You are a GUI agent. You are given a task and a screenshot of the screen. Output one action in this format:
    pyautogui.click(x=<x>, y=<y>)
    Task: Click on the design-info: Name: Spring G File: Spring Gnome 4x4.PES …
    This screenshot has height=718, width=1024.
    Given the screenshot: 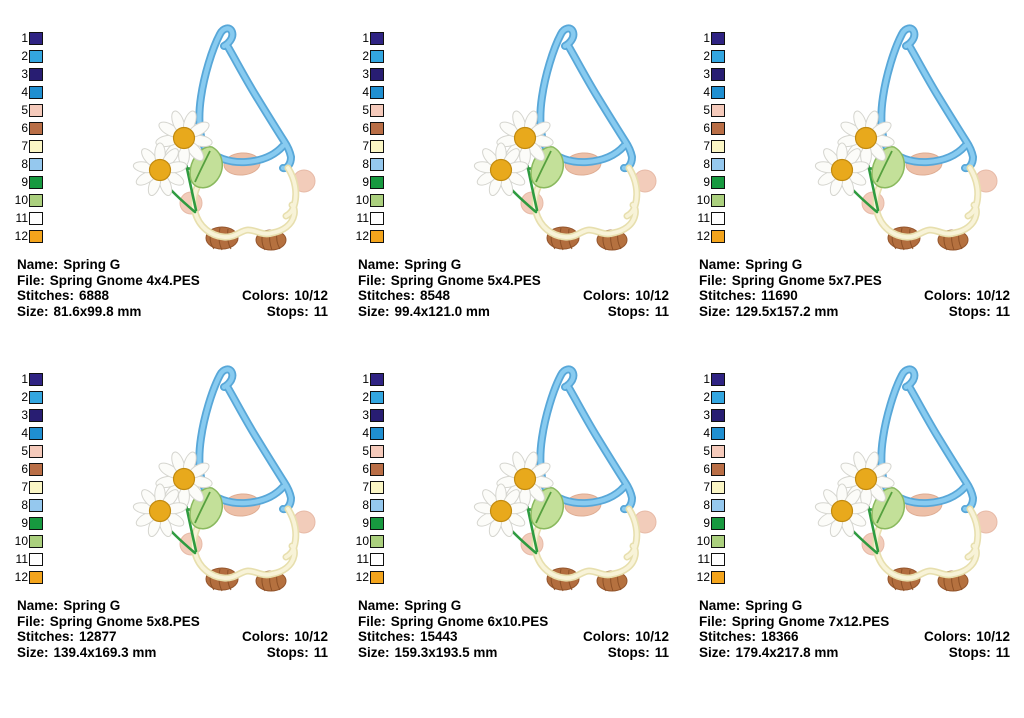 What is the action you would take?
    pyautogui.click(x=172, y=288)
    